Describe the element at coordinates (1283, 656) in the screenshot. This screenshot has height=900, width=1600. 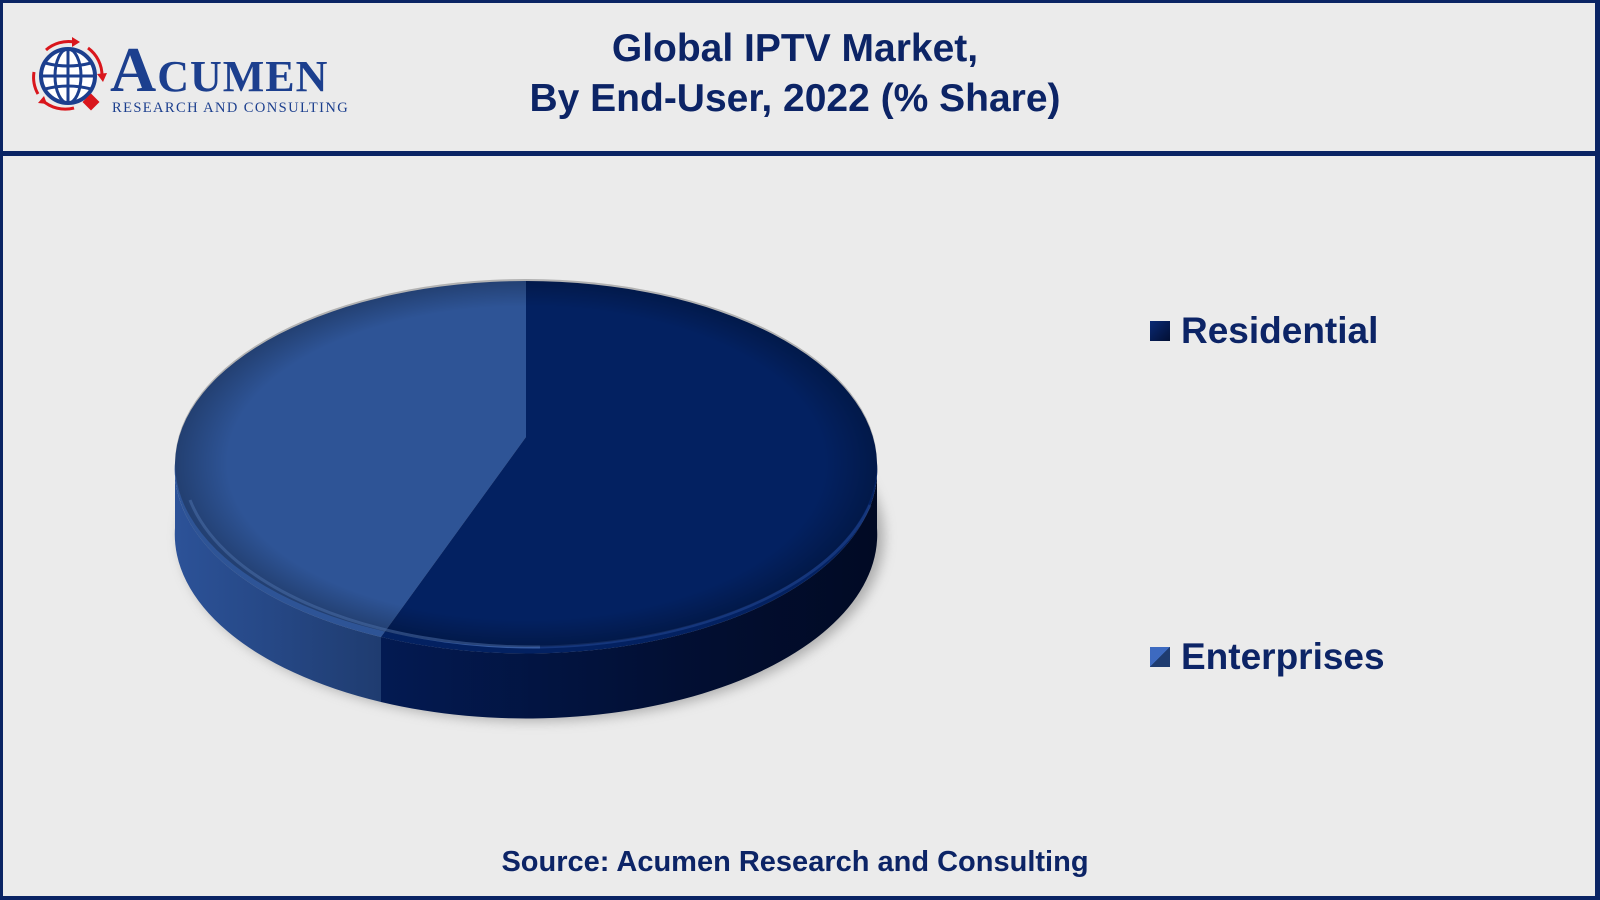
I see `legend-label-enterprises: Enterprises` at that location.